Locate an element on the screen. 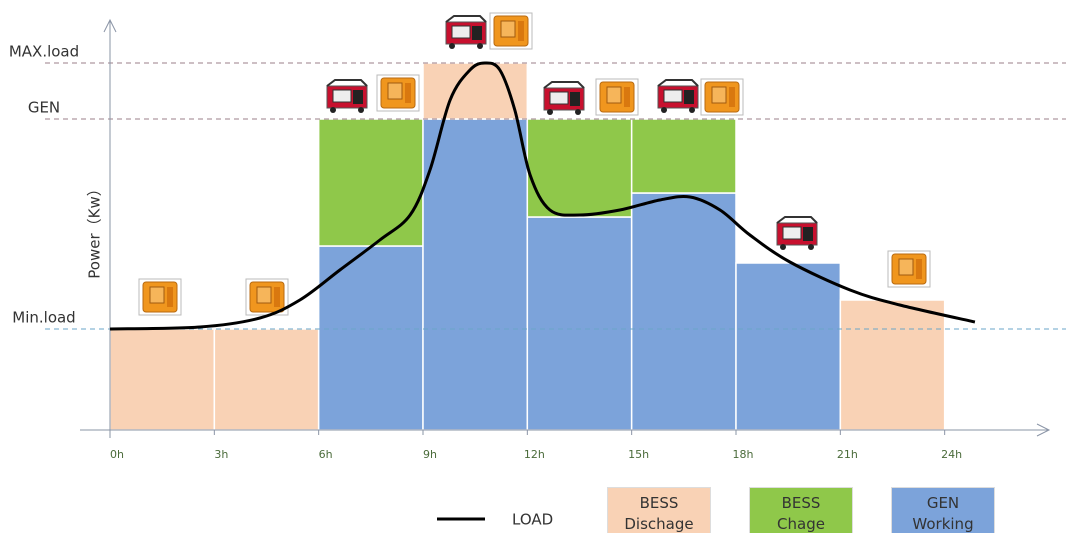 This screenshot has width=1066, height=533. x-tick-label: 0h is located at coordinates (117, 454).